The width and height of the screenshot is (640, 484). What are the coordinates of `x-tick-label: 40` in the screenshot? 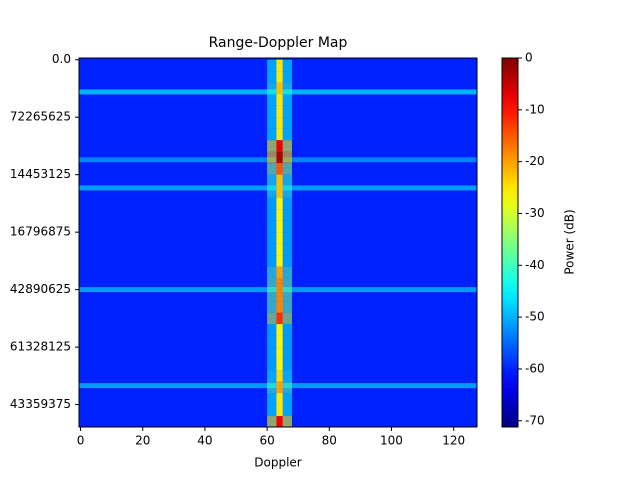 It's located at (204, 441).